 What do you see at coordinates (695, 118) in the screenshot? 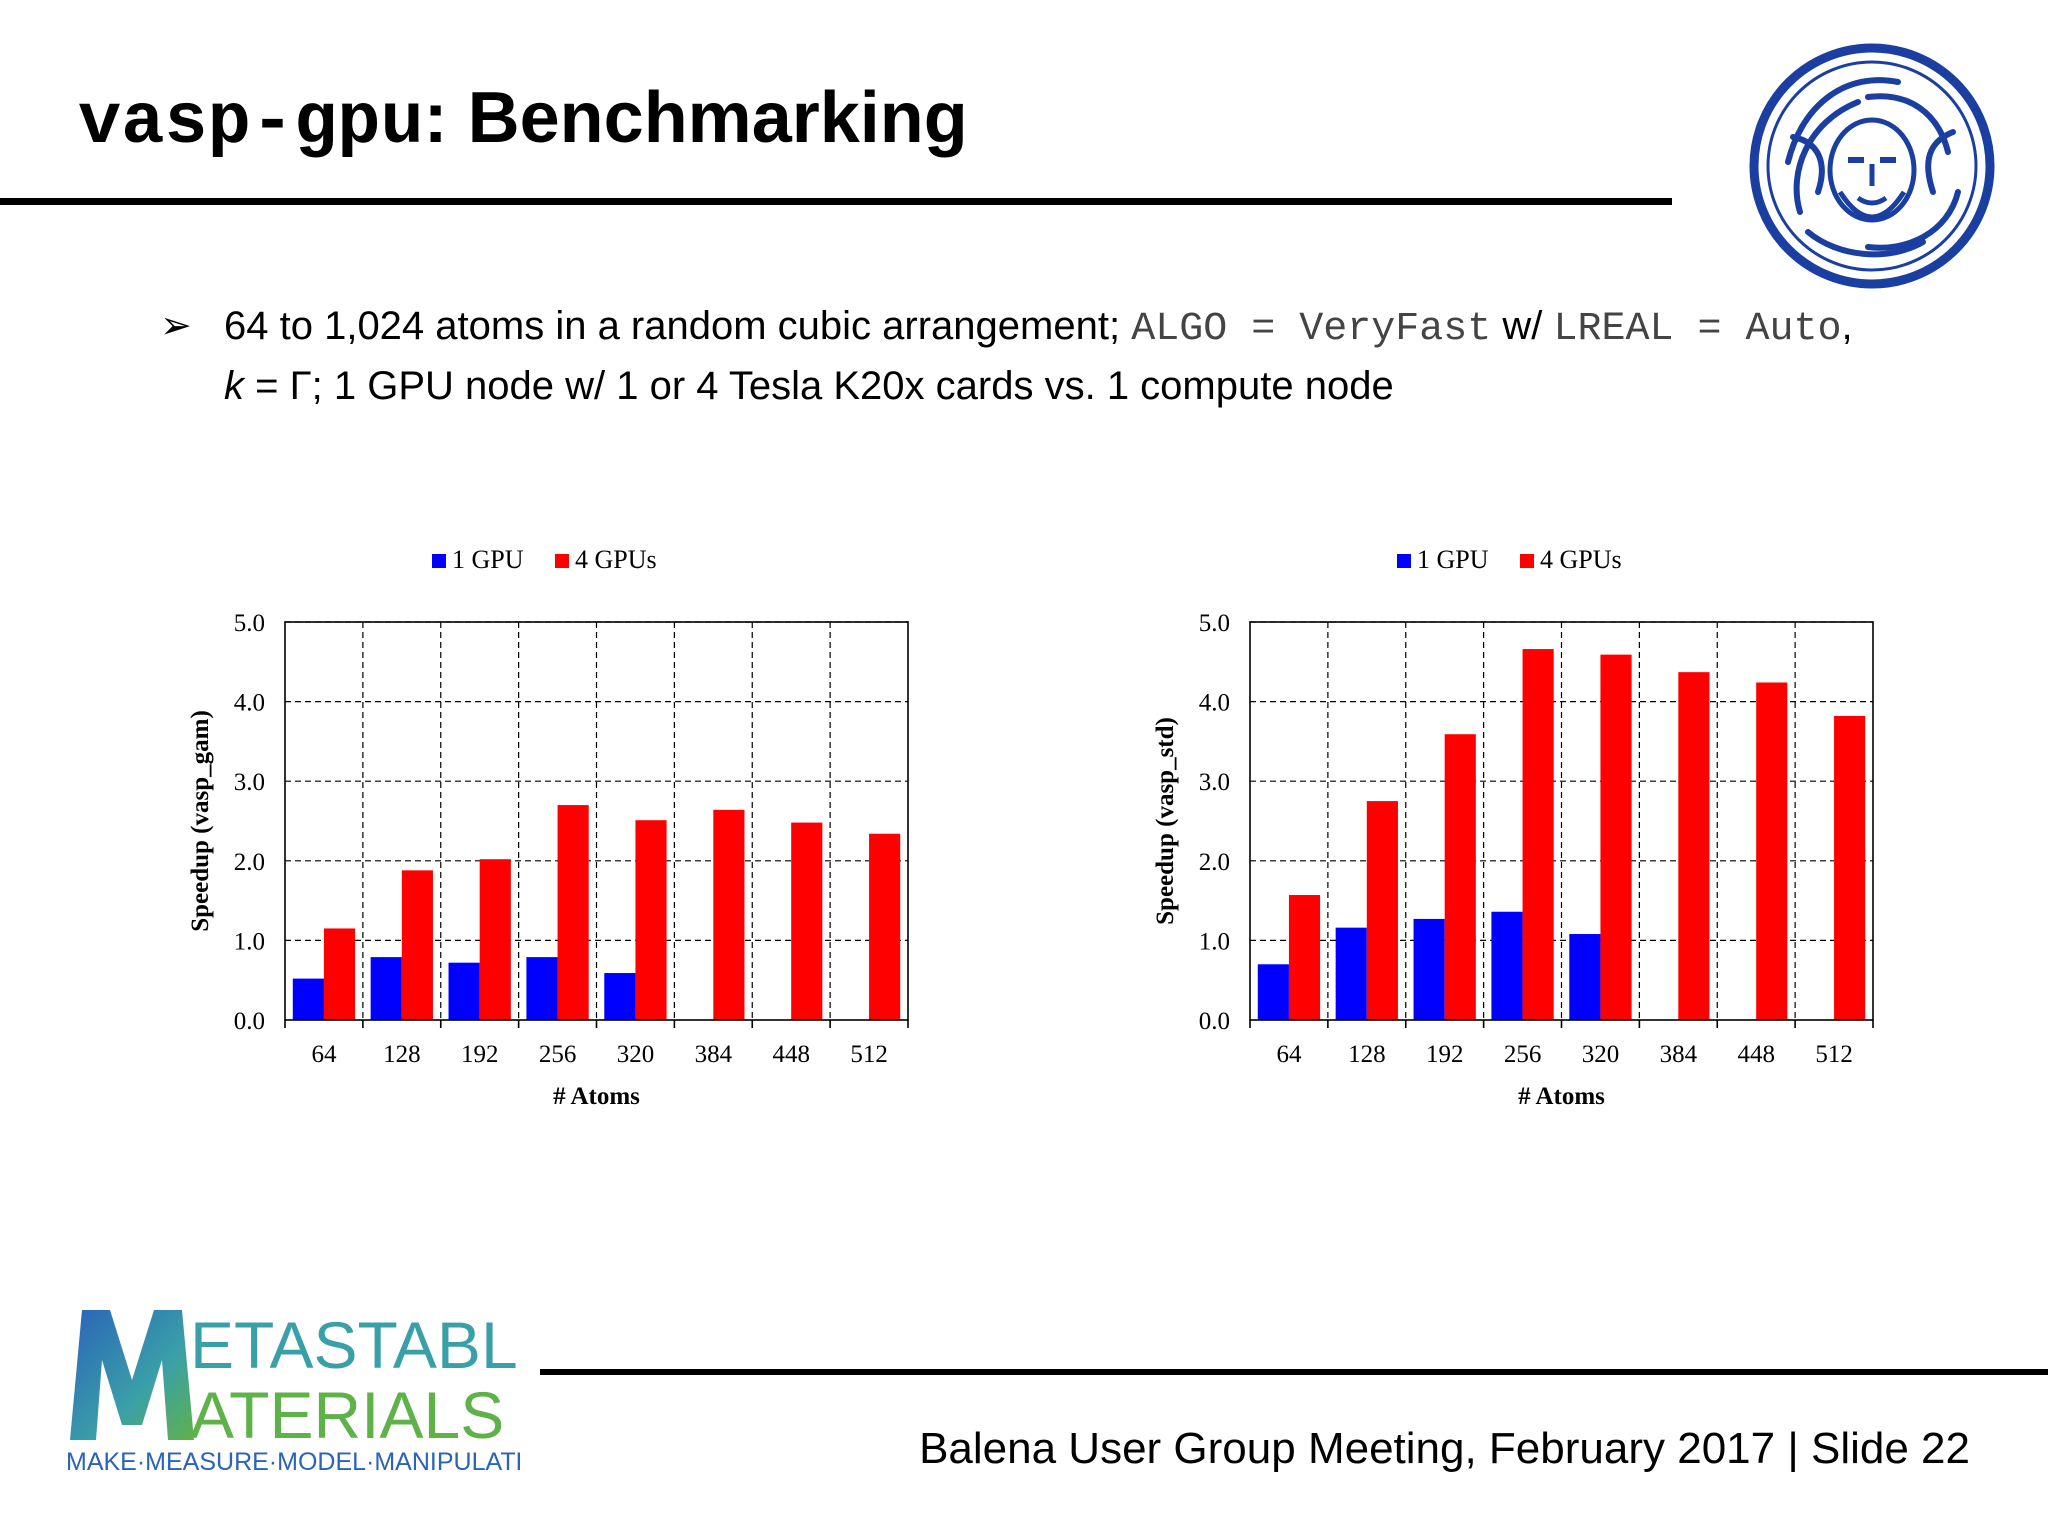
I see `title-text: : Benchmarking` at bounding box center [695, 118].